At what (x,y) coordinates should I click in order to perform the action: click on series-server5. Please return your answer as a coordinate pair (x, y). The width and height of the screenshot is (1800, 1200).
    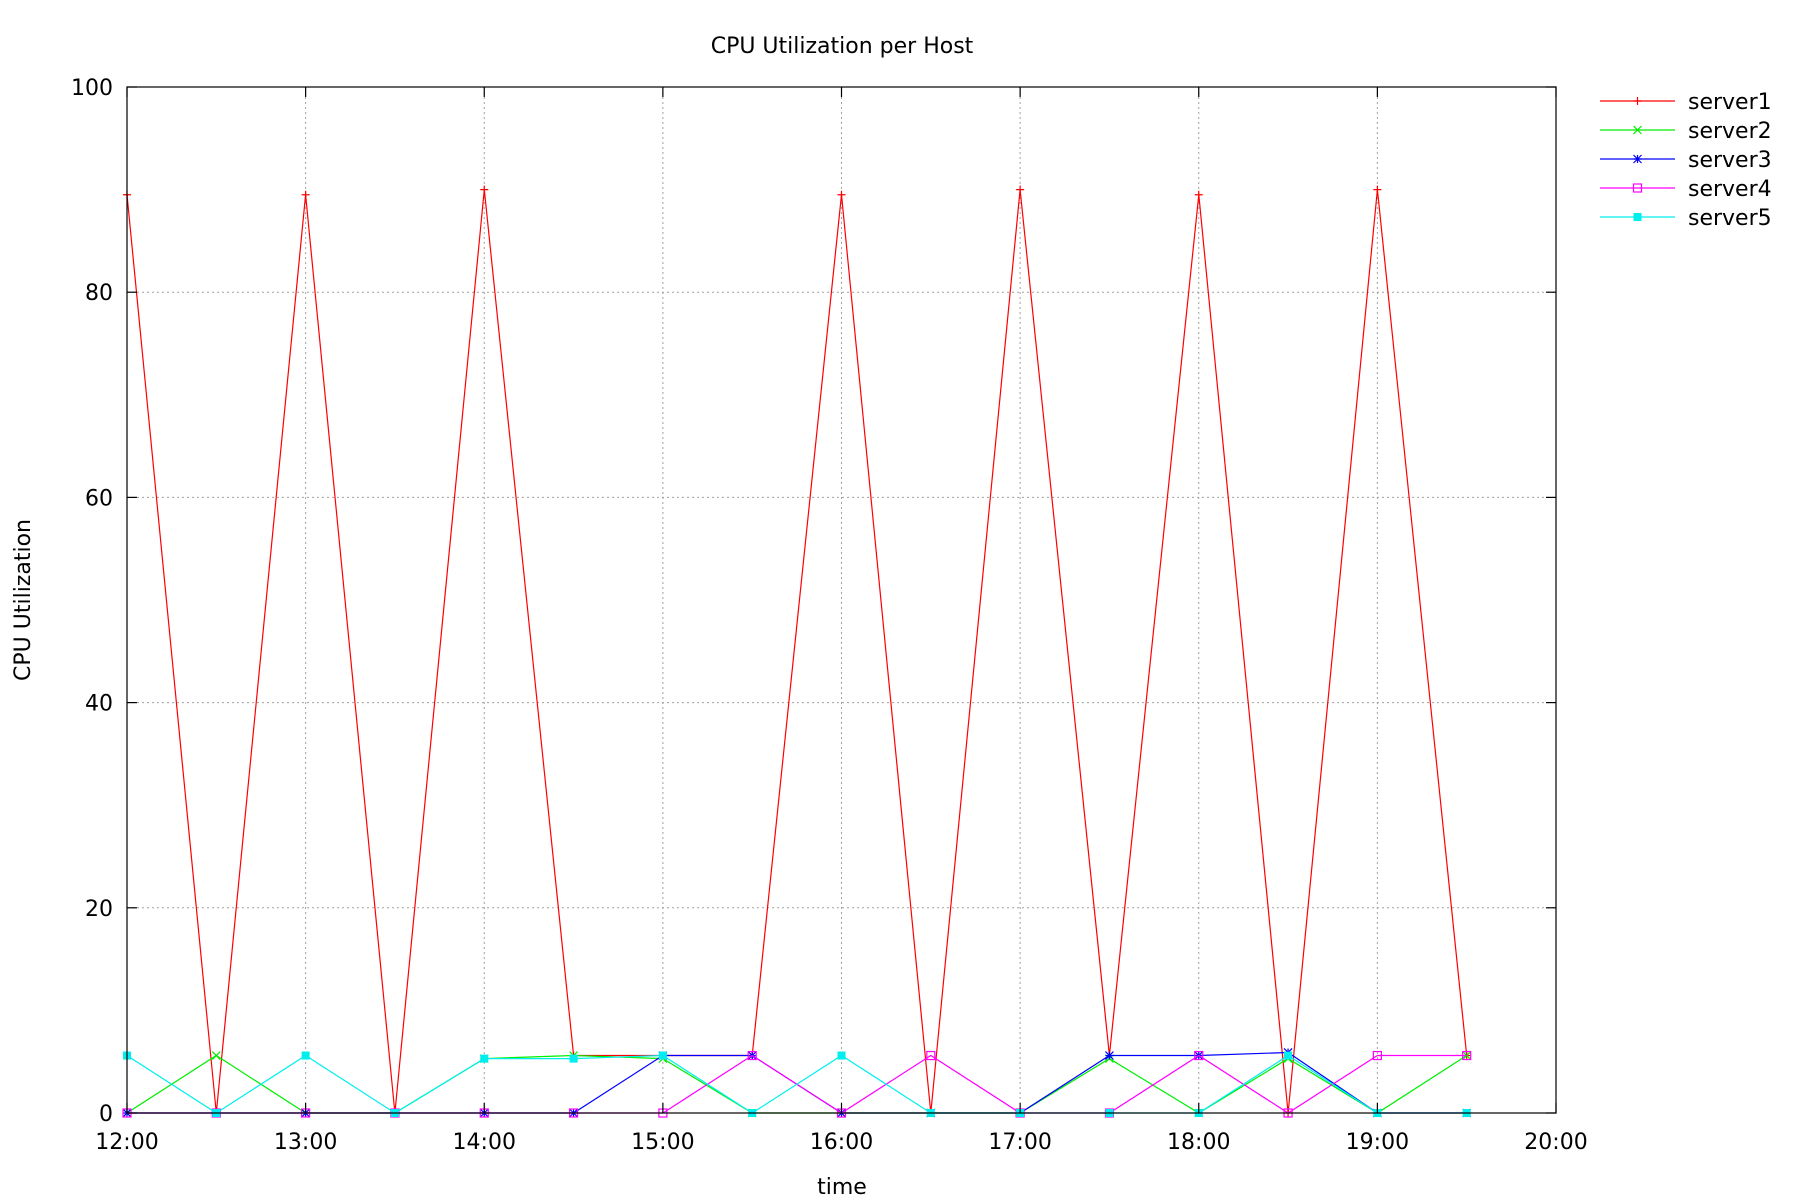
    Looking at the image, I should click on (797, 1084).